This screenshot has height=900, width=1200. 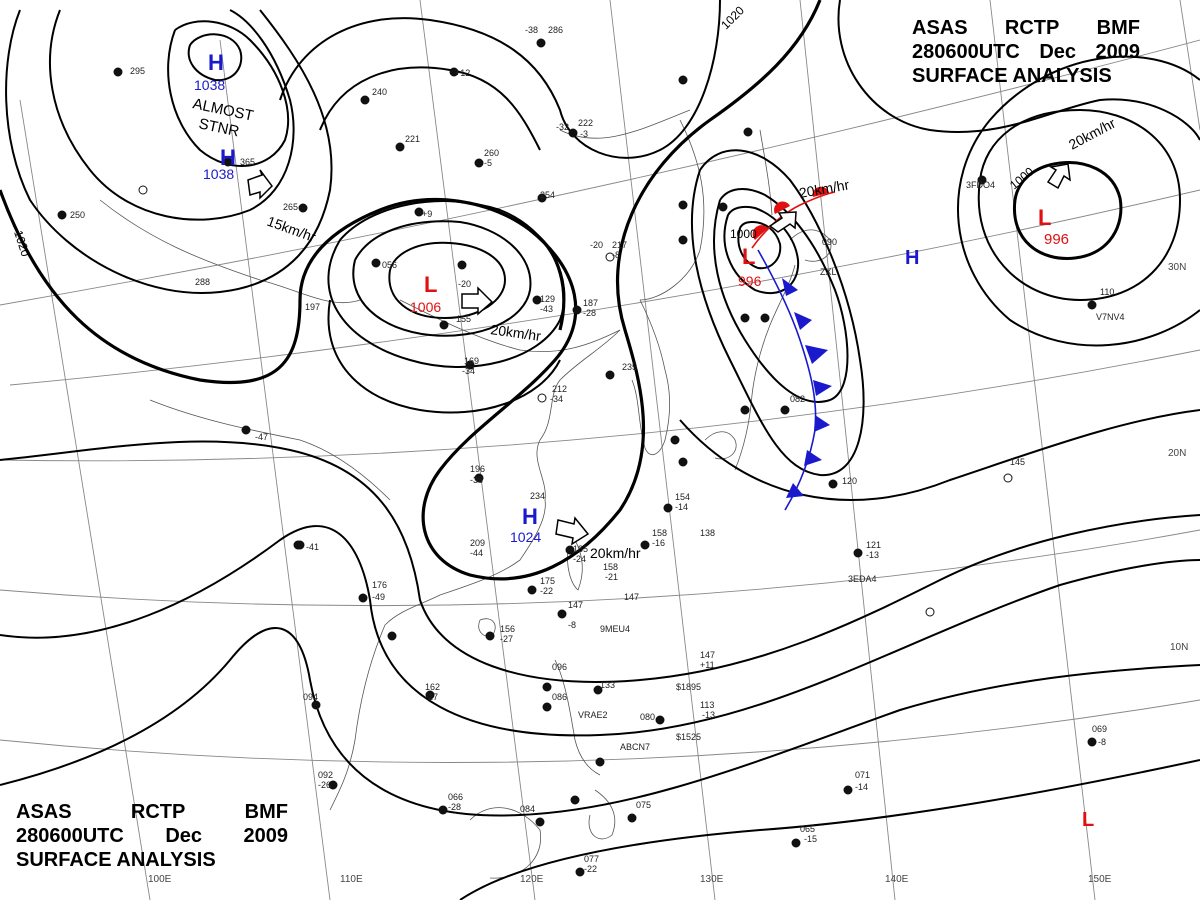 What do you see at coordinates (547, 581) in the screenshot?
I see `station-value: 175` at bounding box center [547, 581].